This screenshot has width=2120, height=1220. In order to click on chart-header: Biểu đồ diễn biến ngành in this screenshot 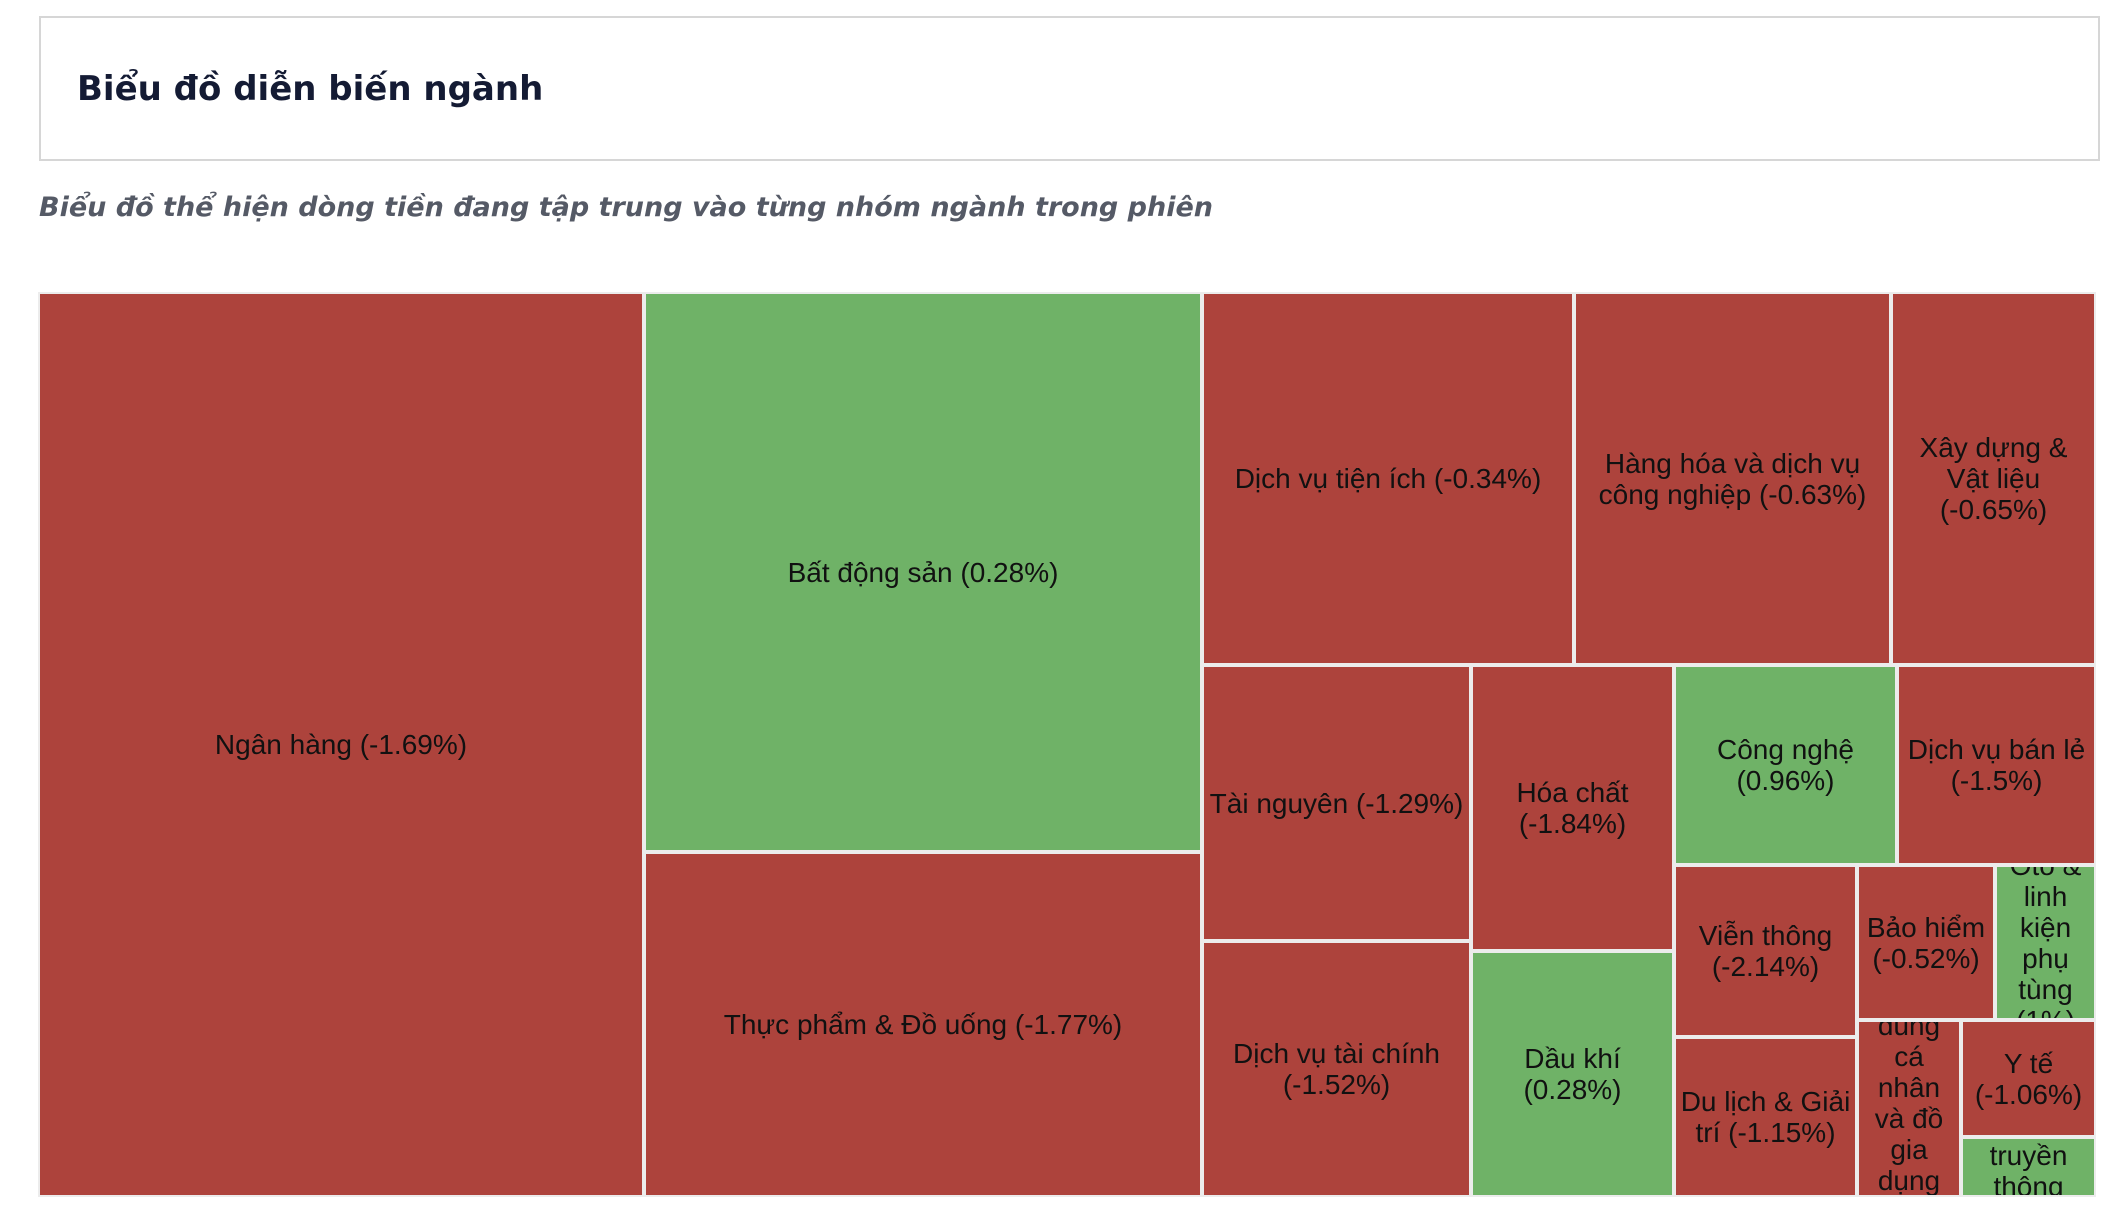, I will do `click(1069, 88)`.